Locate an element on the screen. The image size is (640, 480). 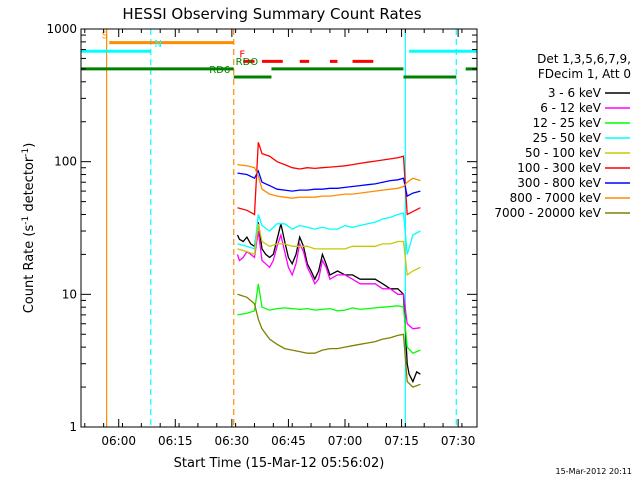
chart-title: HESSI Observing Summary Count Rates is located at coordinates (271, 14).